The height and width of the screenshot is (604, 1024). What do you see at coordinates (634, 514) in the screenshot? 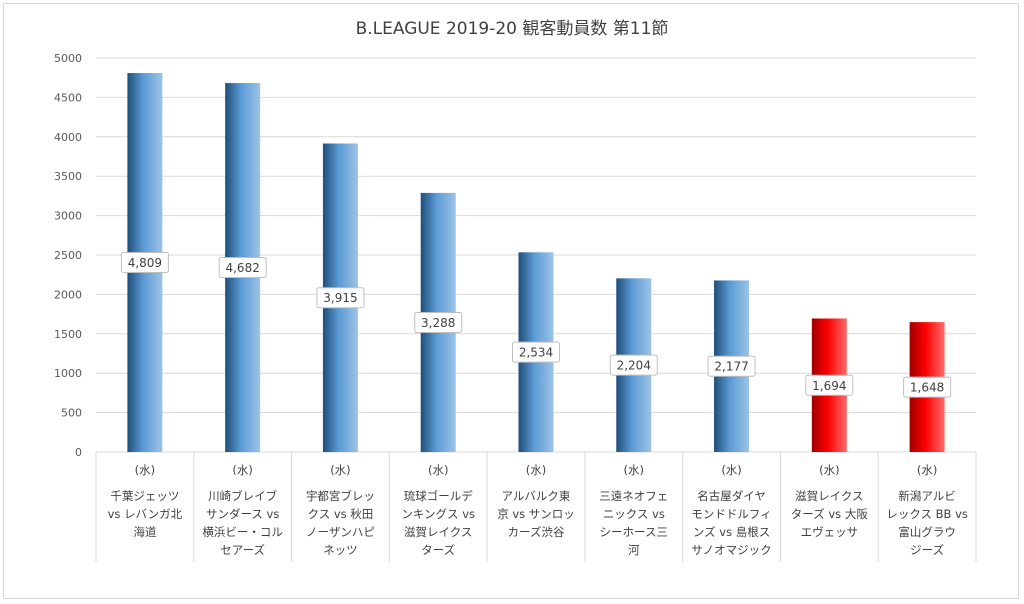
I see `category-label: ニックス vs` at bounding box center [634, 514].